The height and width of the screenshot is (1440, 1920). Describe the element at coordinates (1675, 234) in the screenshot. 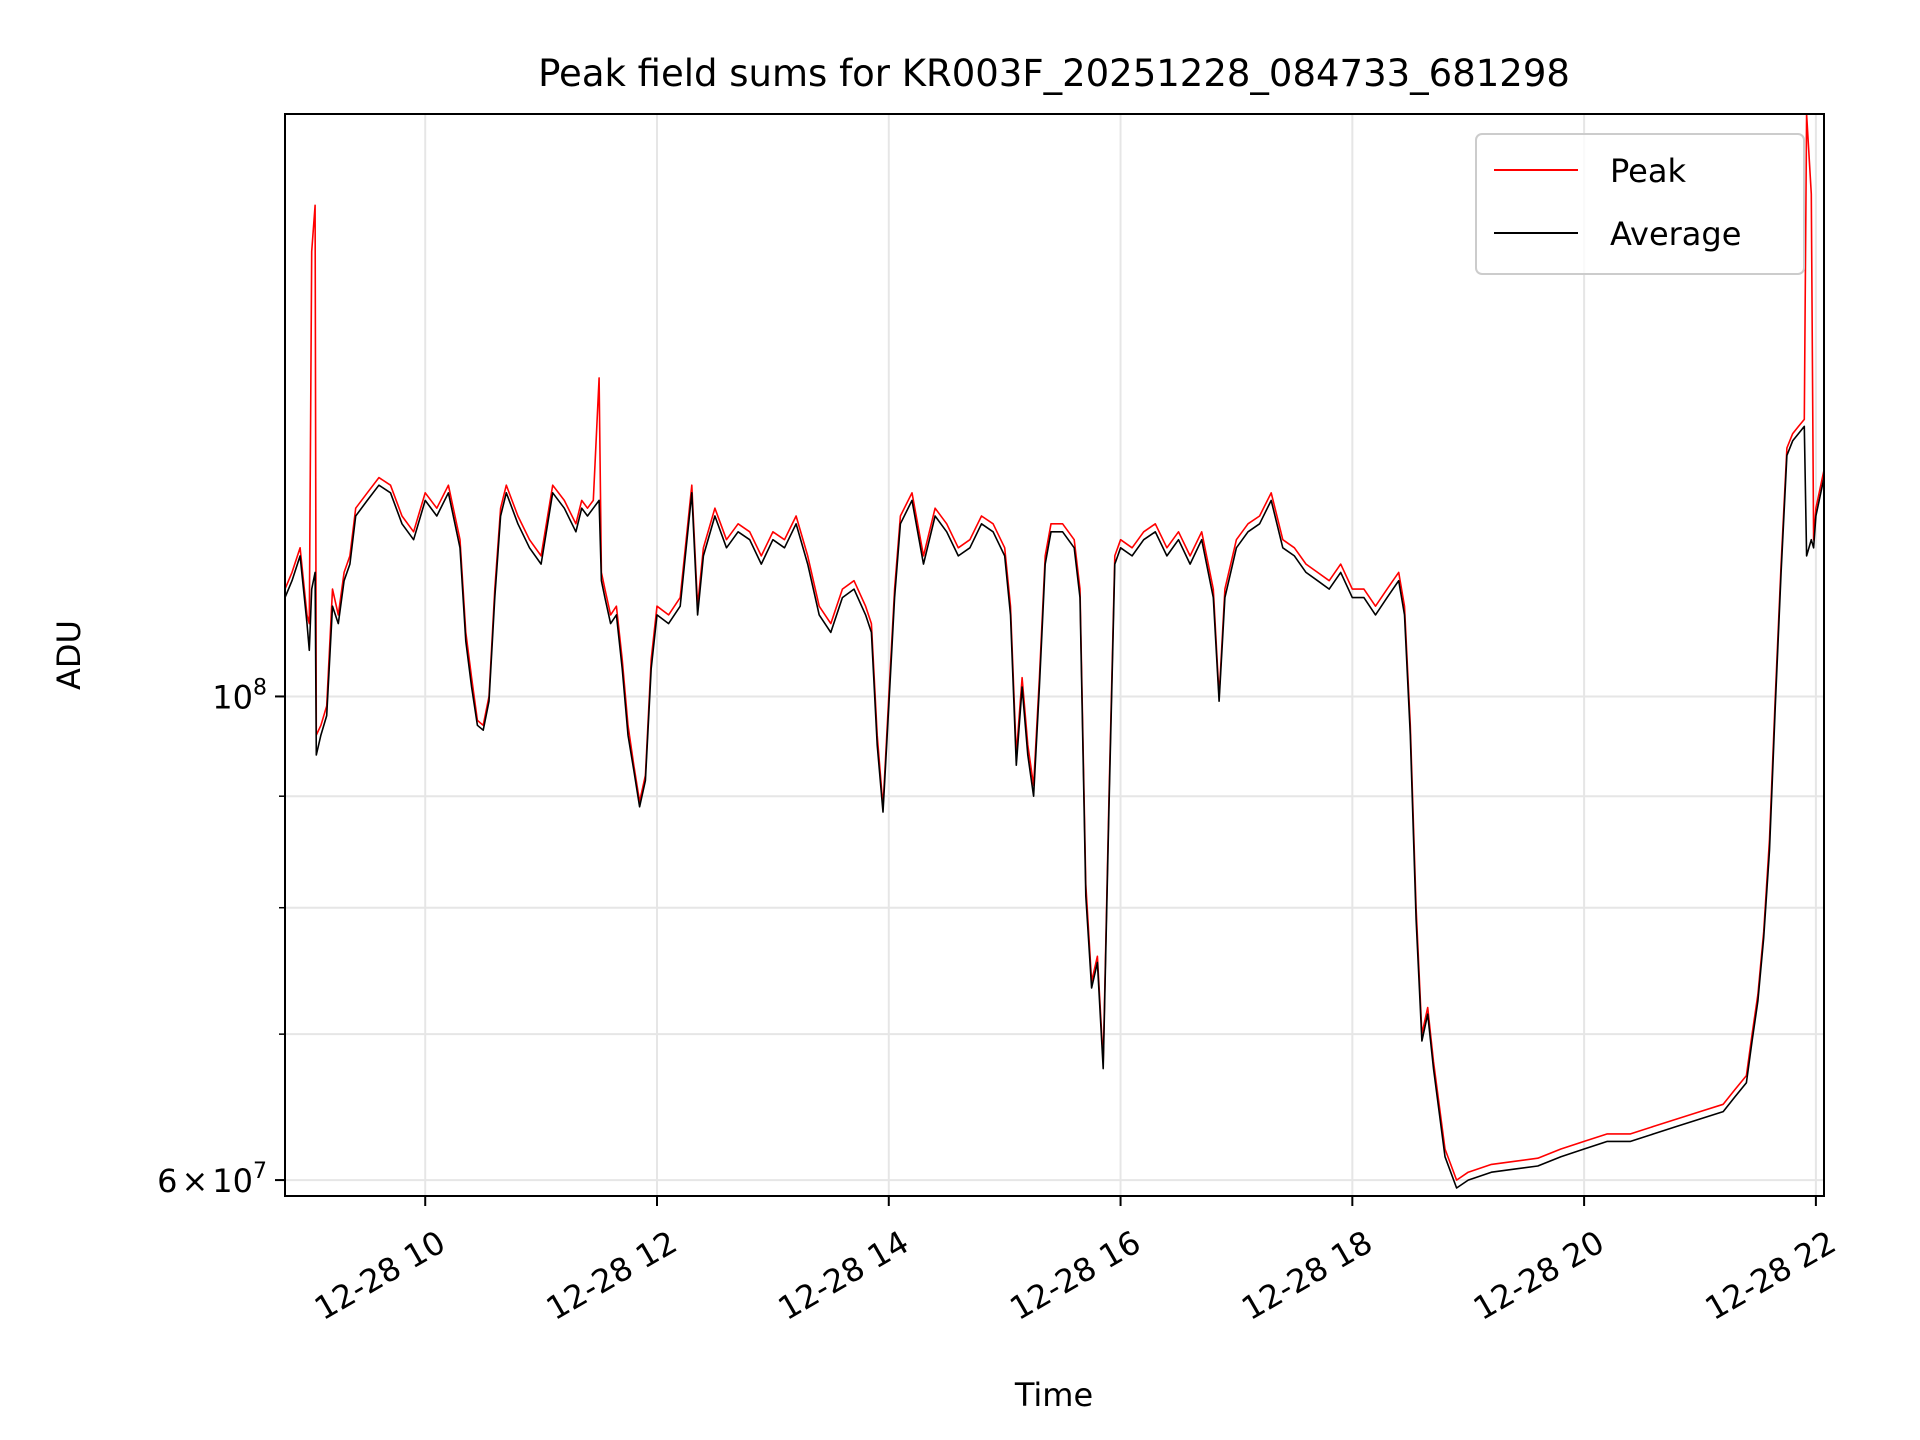

I see `legend-average-label: Average` at that location.